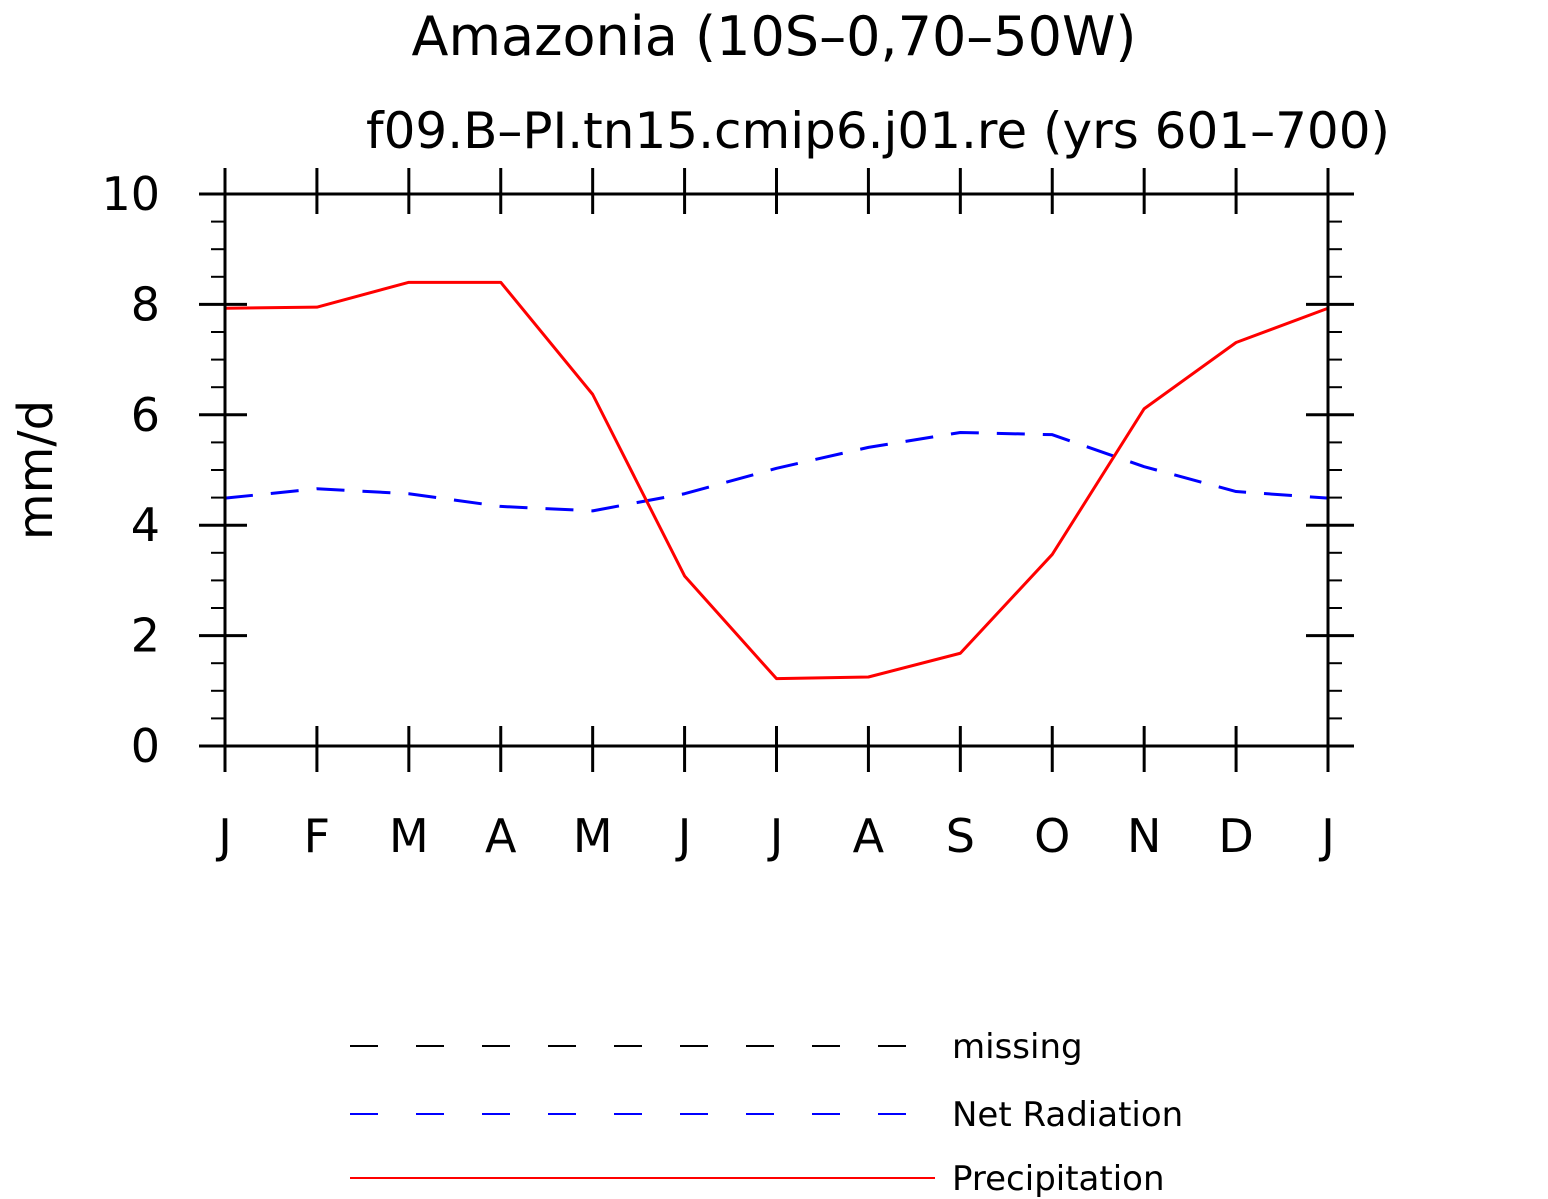 The width and height of the screenshot is (1548, 1199). I want to click on legend-label-1: Net Radiation, so click(1067, 1115).